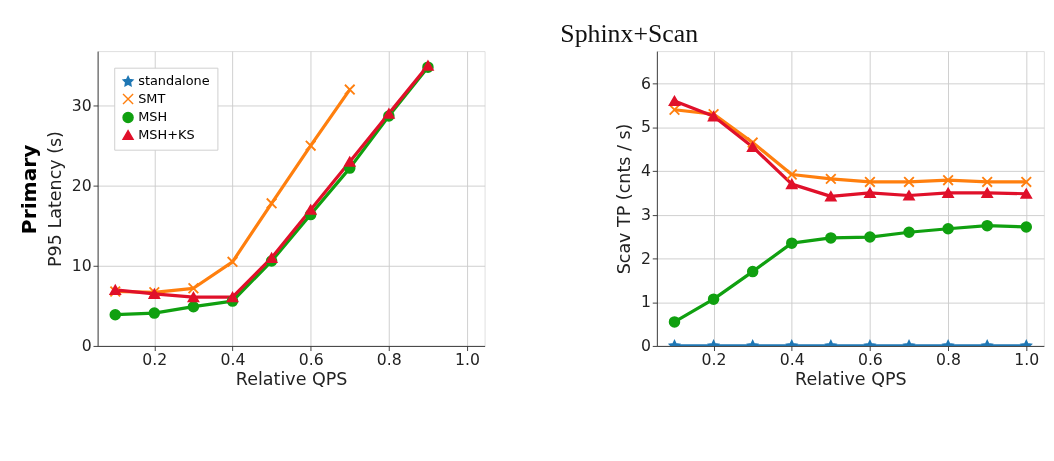  What do you see at coordinates (153, 117) in the screenshot?
I see `legend-label: MSH` at bounding box center [153, 117].